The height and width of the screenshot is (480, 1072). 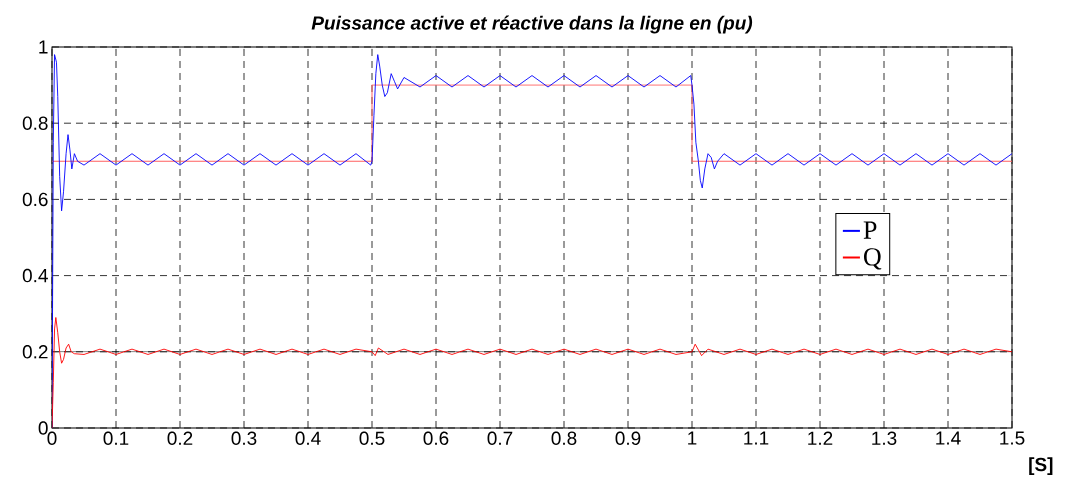 I want to click on x-tick-label: 0, so click(x=52, y=438).